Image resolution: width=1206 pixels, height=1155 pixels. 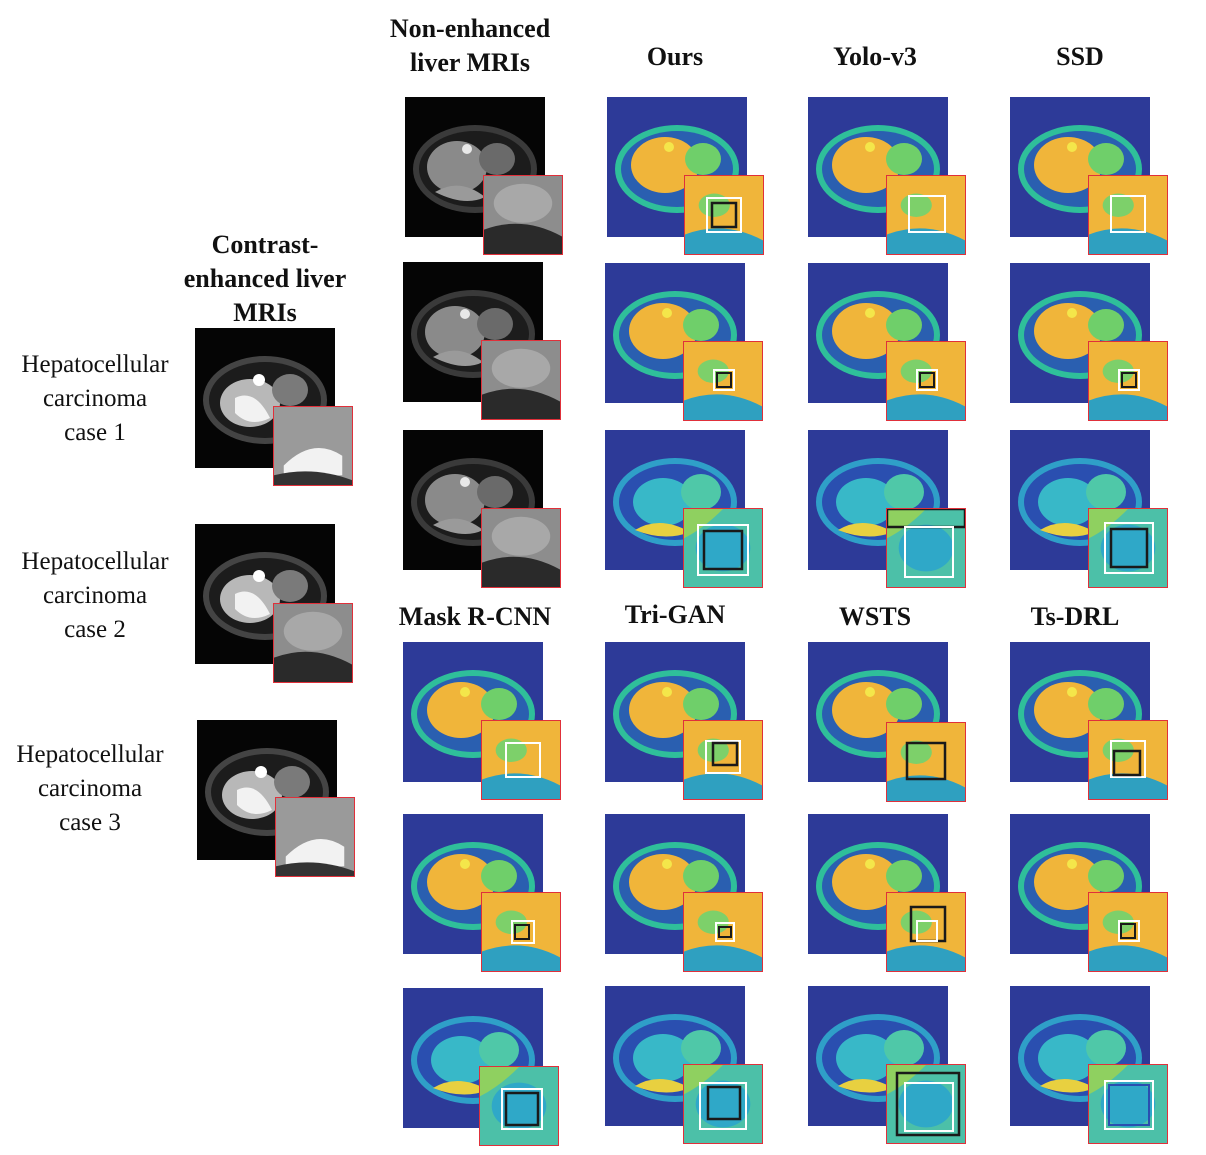 What do you see at coordinates (475, 616) in the screenshot?
I see `header-mask-r-cnn: Mask R-CNN` at bounding box center [475, 616].